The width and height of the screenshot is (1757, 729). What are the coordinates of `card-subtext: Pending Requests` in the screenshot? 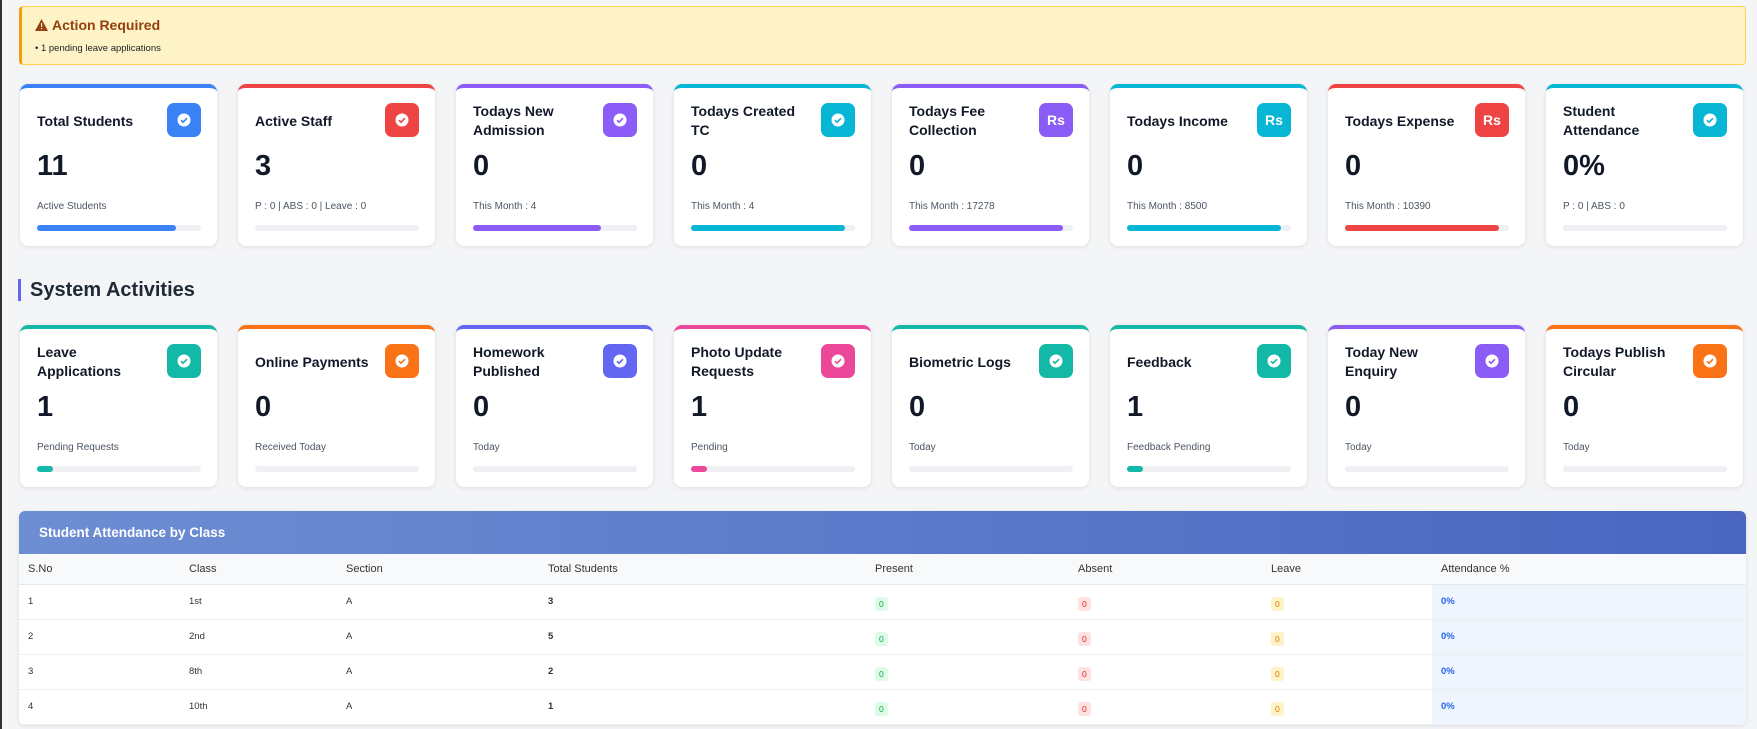 It's located at (78, 447).